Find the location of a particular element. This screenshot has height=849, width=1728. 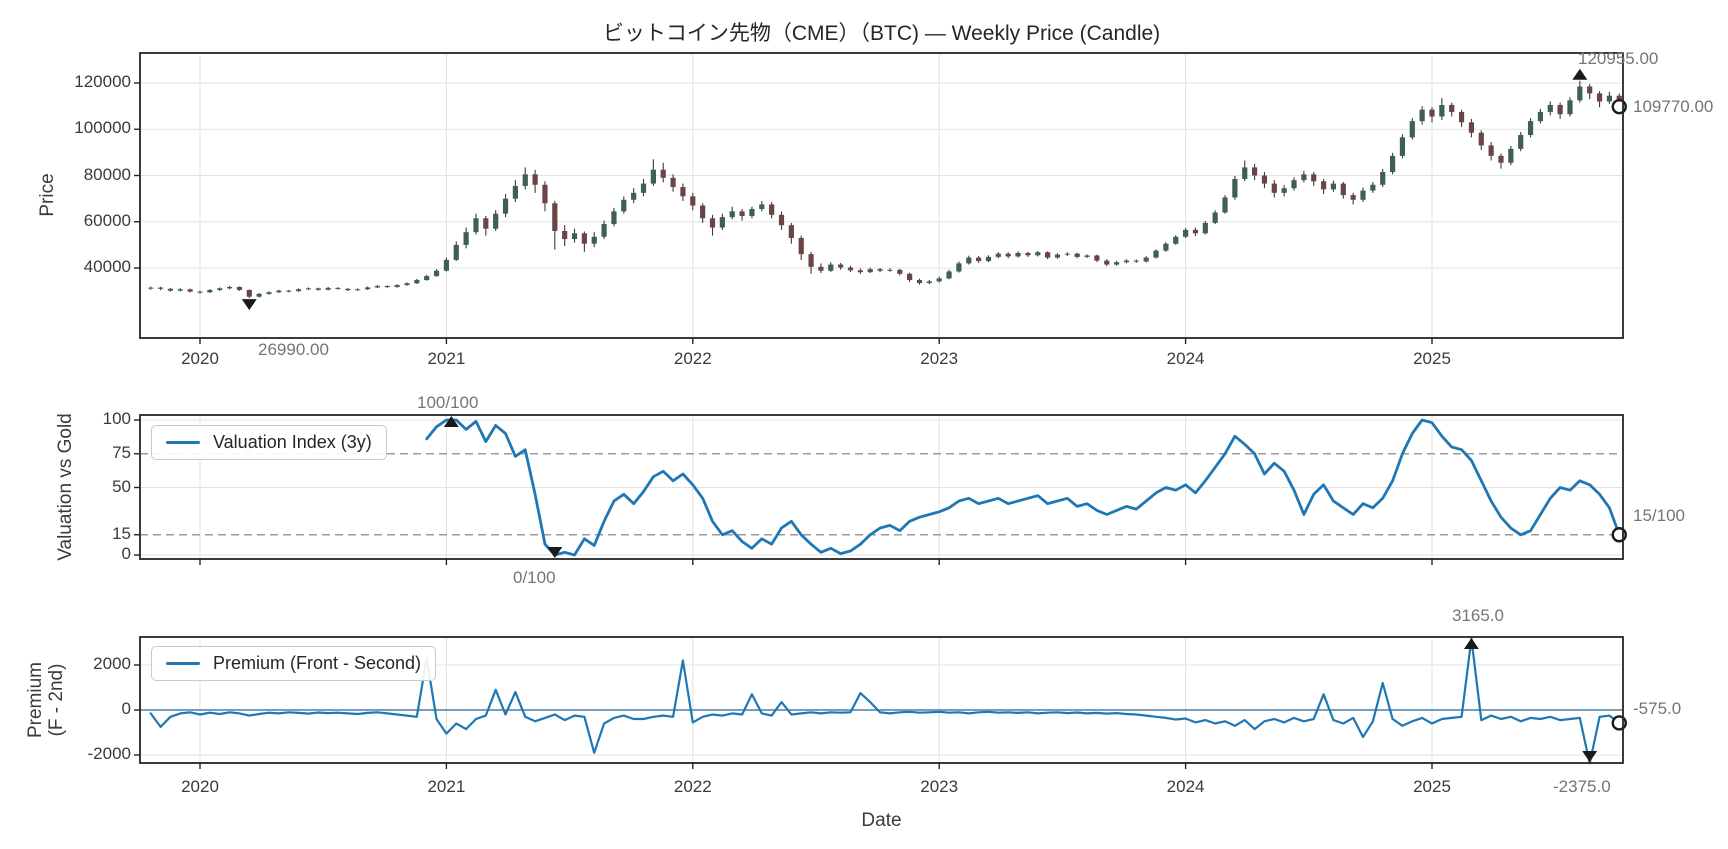

x-axis-label: Date is located at coordinates (881, 820).